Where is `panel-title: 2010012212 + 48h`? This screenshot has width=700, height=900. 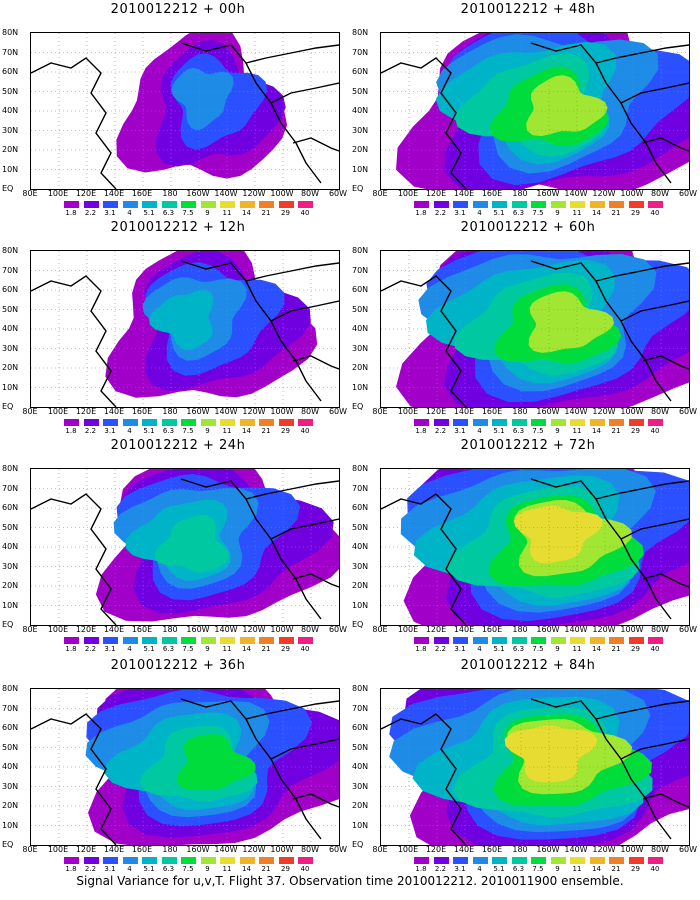
panel-title: 2010012212 + 48h is located at coordinates (528, 9).